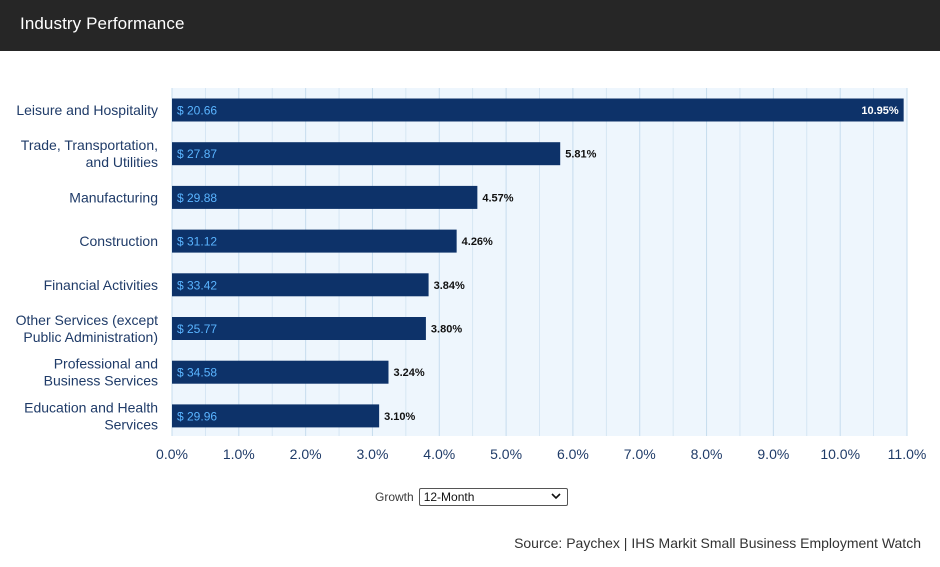 This screenshot has height=567, width=940. I want to click on x-tick-label: 1.0%, so click(239, 454).